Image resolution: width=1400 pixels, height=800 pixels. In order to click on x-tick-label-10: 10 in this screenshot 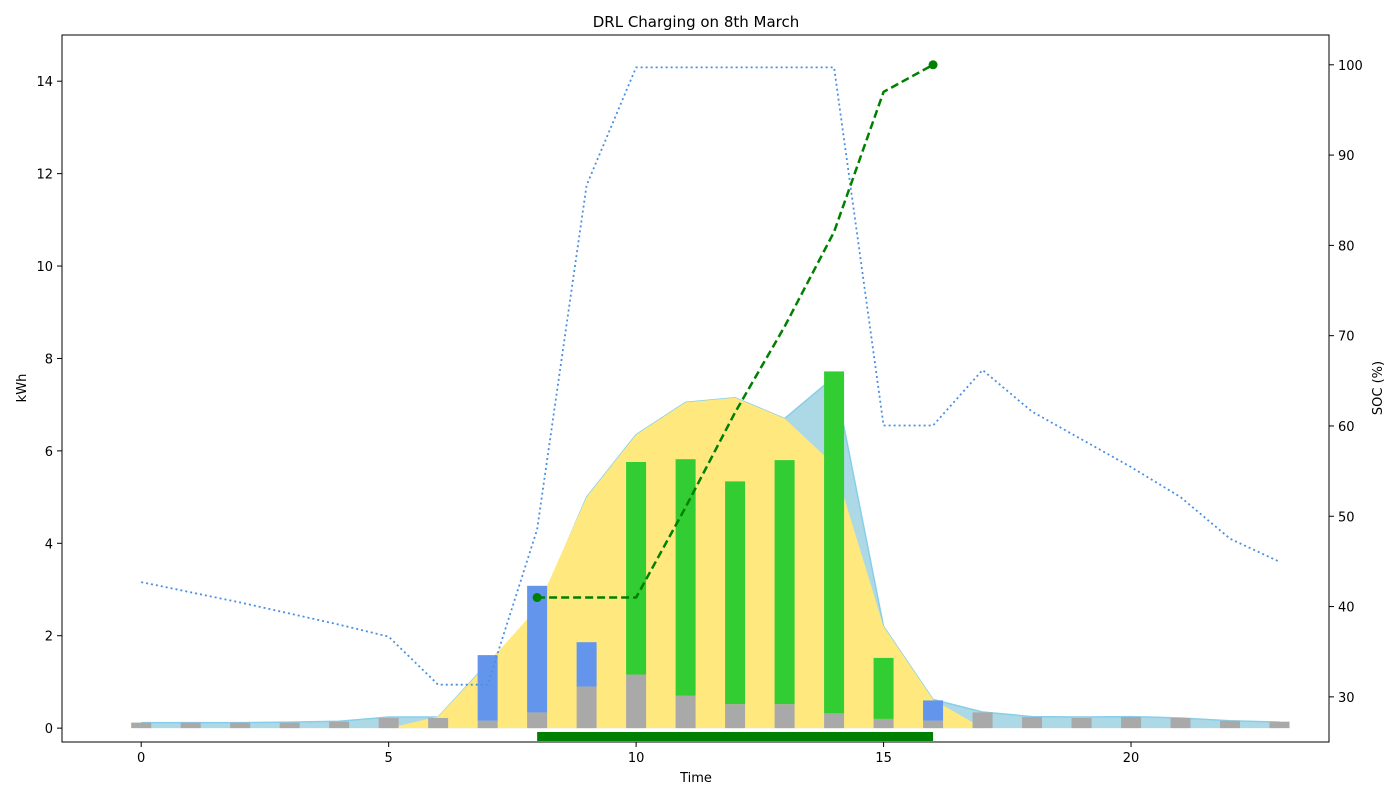, I will do `click(636, 758)`.